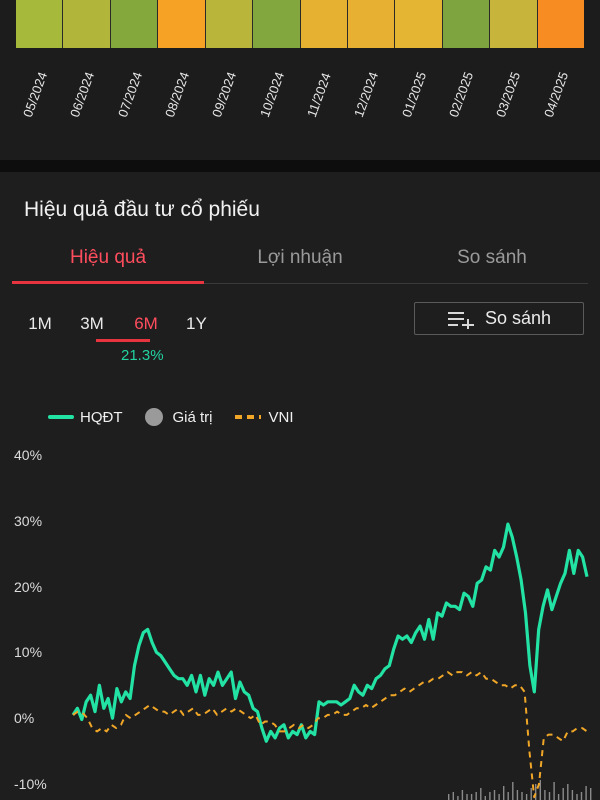  Describe the element at coordinates (30, 784) in the screenshot. I see `y-tick-label: -10%` at that location.